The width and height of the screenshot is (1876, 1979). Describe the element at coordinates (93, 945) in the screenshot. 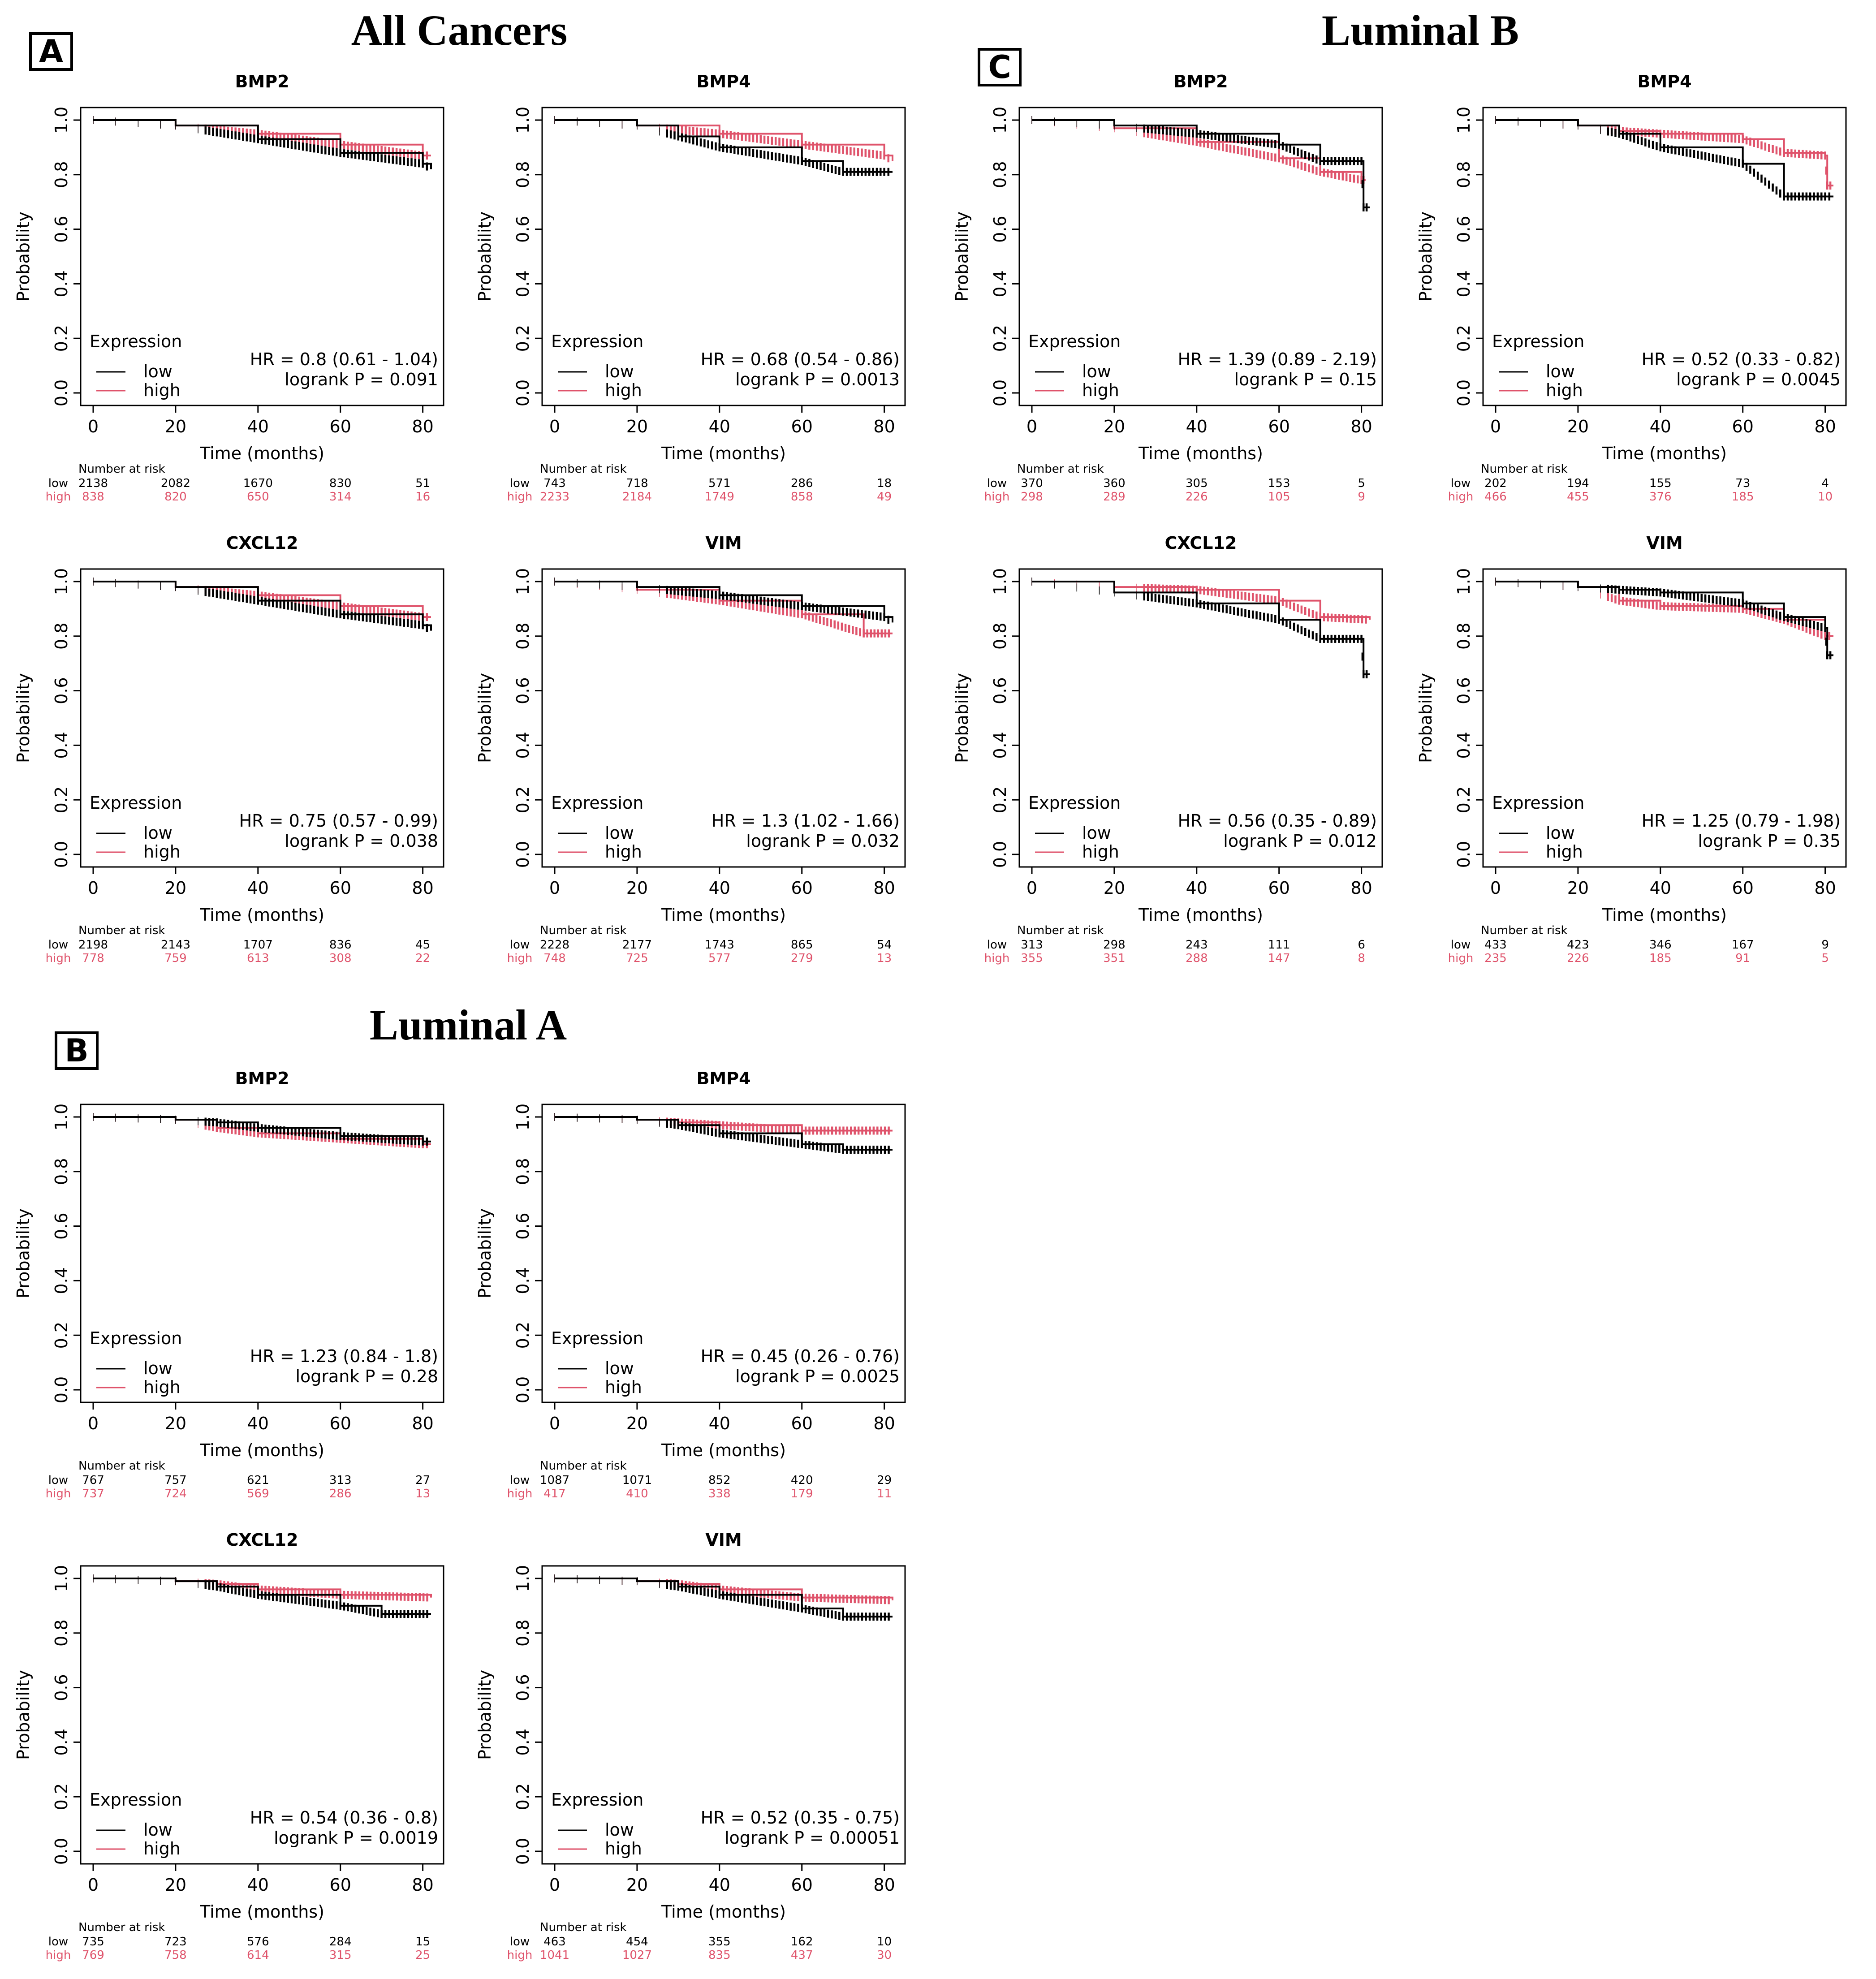

I see `risk-count-low: 2198` at that location.